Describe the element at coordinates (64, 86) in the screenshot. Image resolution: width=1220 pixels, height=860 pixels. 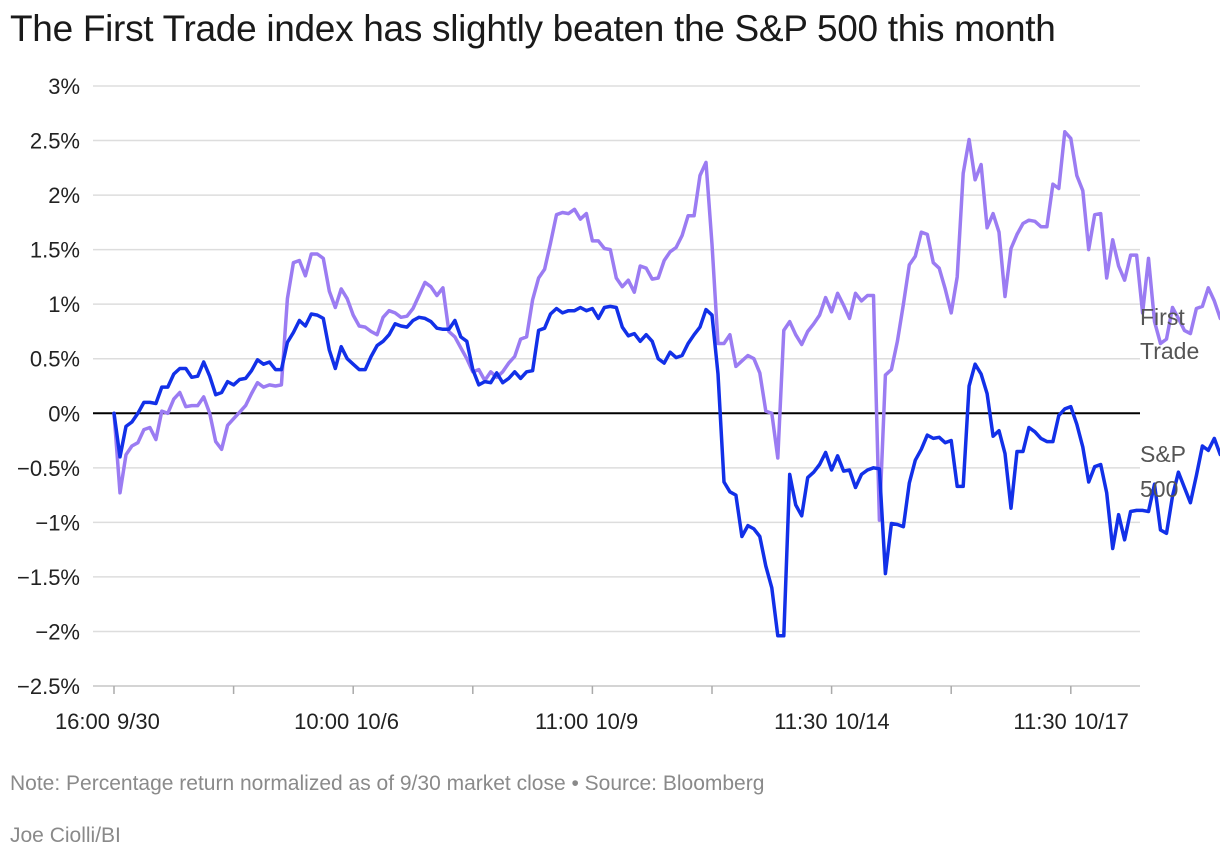
I see `y-tick-label: 3%` at that location.